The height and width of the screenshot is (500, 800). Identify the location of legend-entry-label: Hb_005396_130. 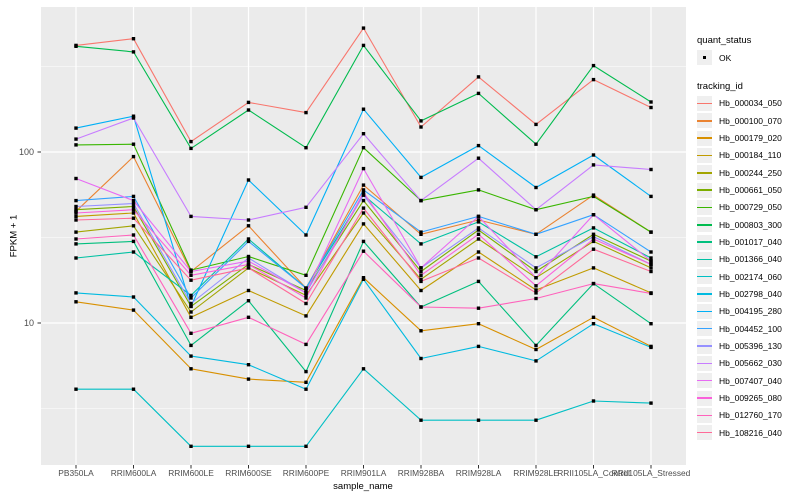
(750, 346).